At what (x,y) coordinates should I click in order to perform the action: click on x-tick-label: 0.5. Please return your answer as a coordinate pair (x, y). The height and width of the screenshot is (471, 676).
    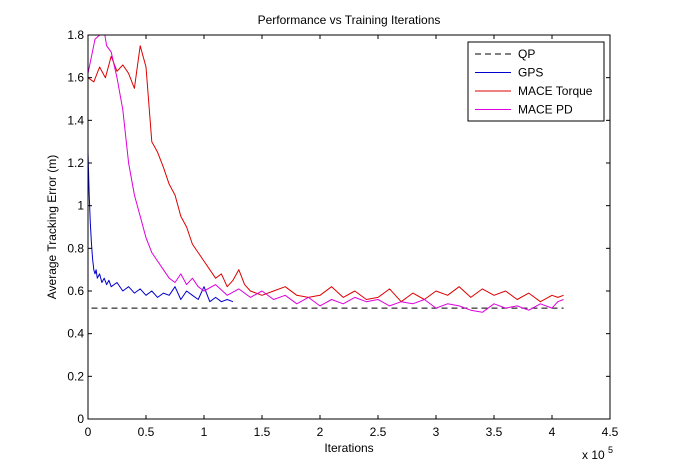
    Looking at the image, I should click on (146, 432).